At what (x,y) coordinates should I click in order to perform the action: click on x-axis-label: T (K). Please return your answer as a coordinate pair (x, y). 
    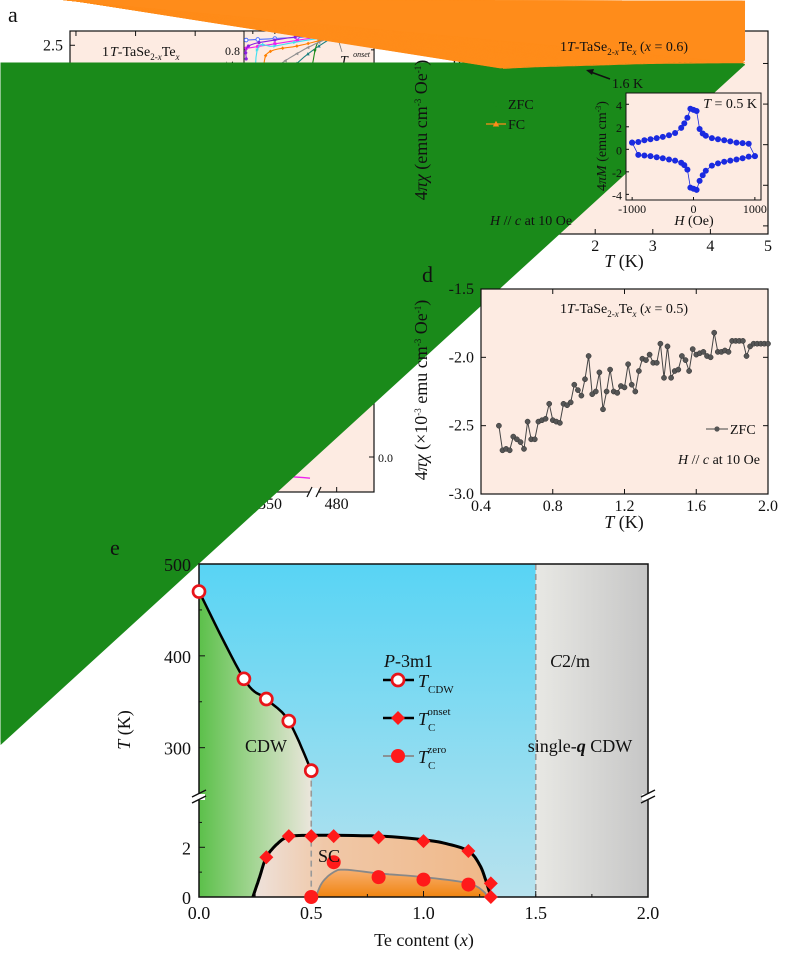
    Looking at the image, I should click on (624, 261).